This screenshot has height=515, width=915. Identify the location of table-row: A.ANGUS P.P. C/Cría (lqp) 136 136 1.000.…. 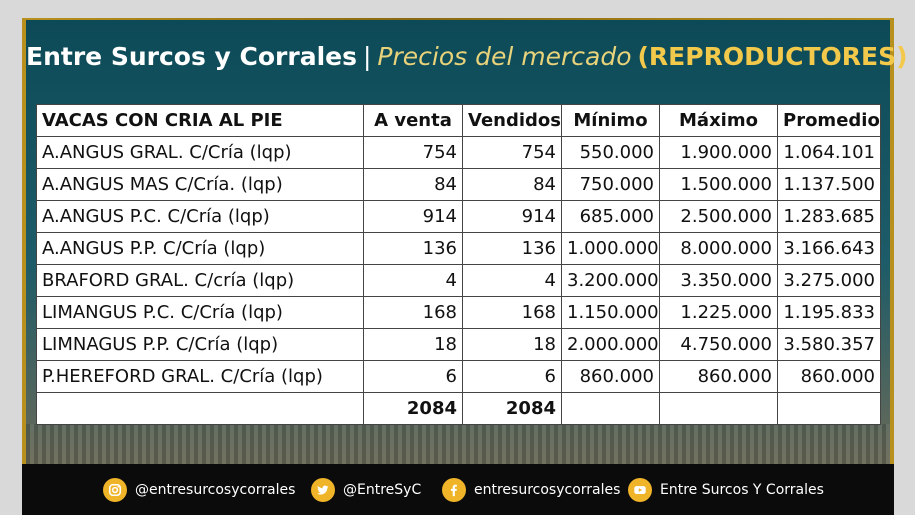
(458, 248).